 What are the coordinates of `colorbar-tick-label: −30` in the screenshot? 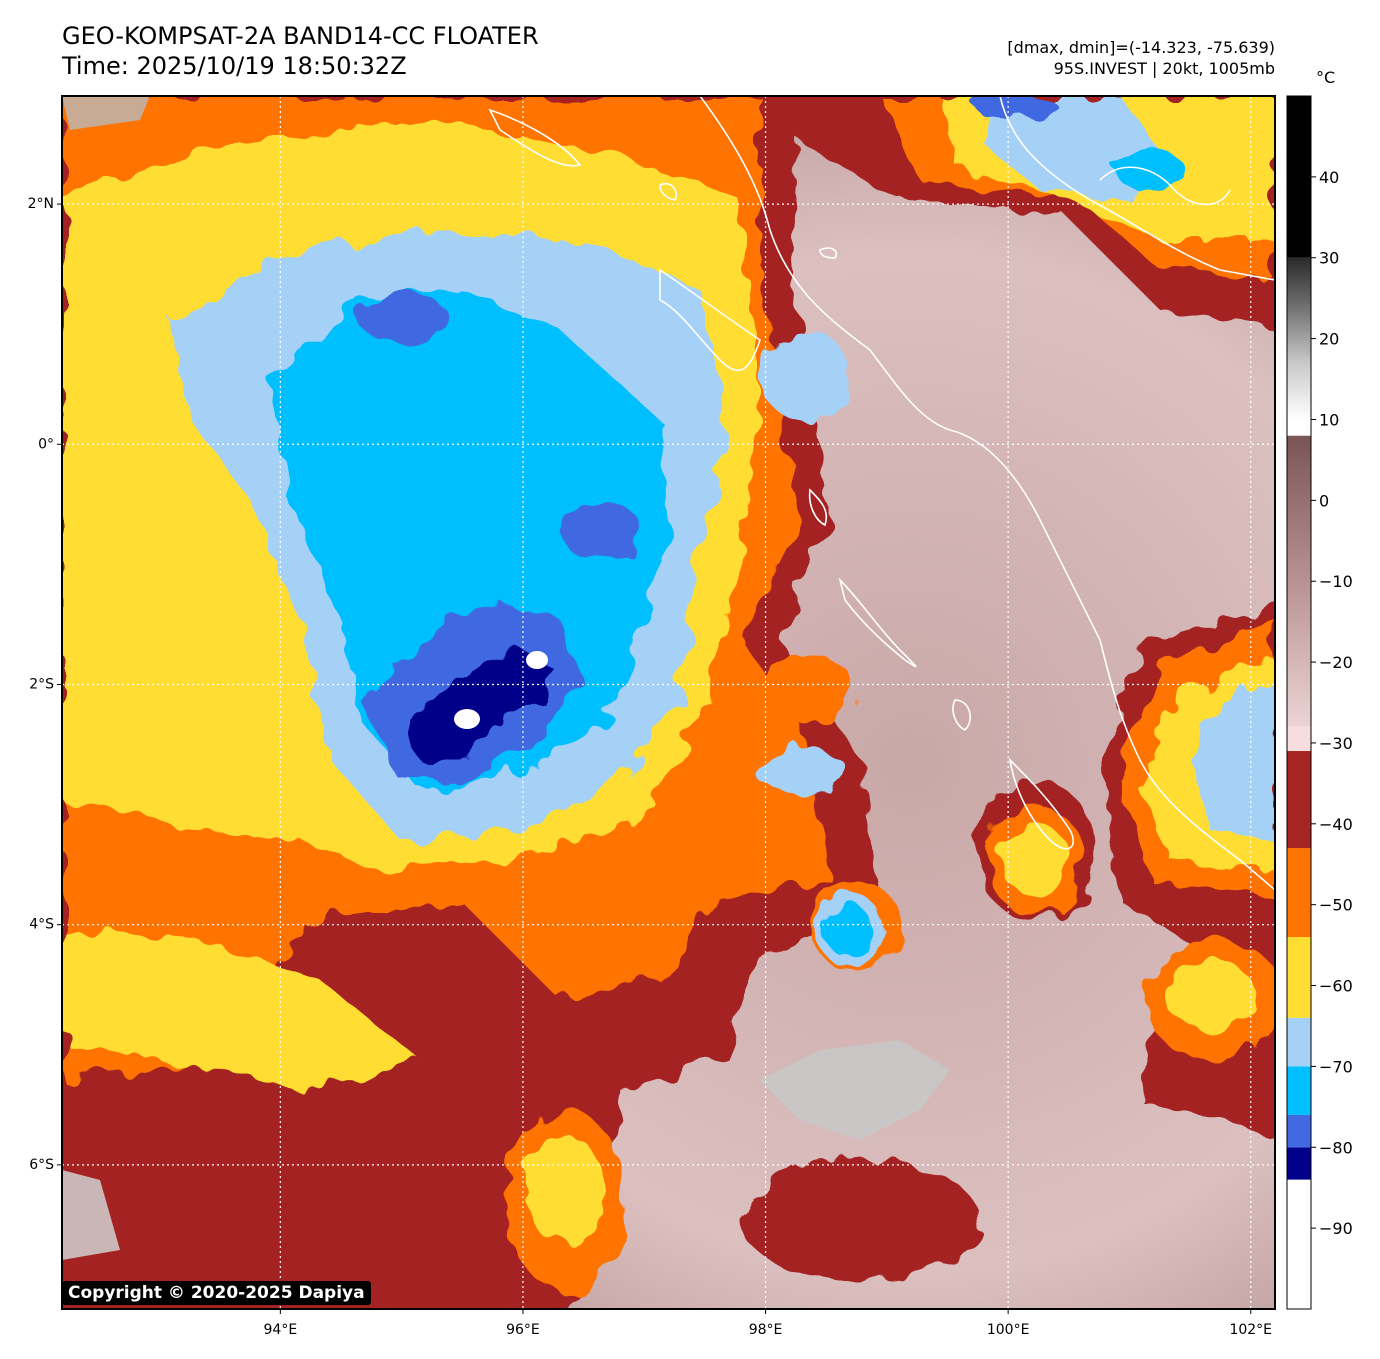 It's located at (1336, 743).